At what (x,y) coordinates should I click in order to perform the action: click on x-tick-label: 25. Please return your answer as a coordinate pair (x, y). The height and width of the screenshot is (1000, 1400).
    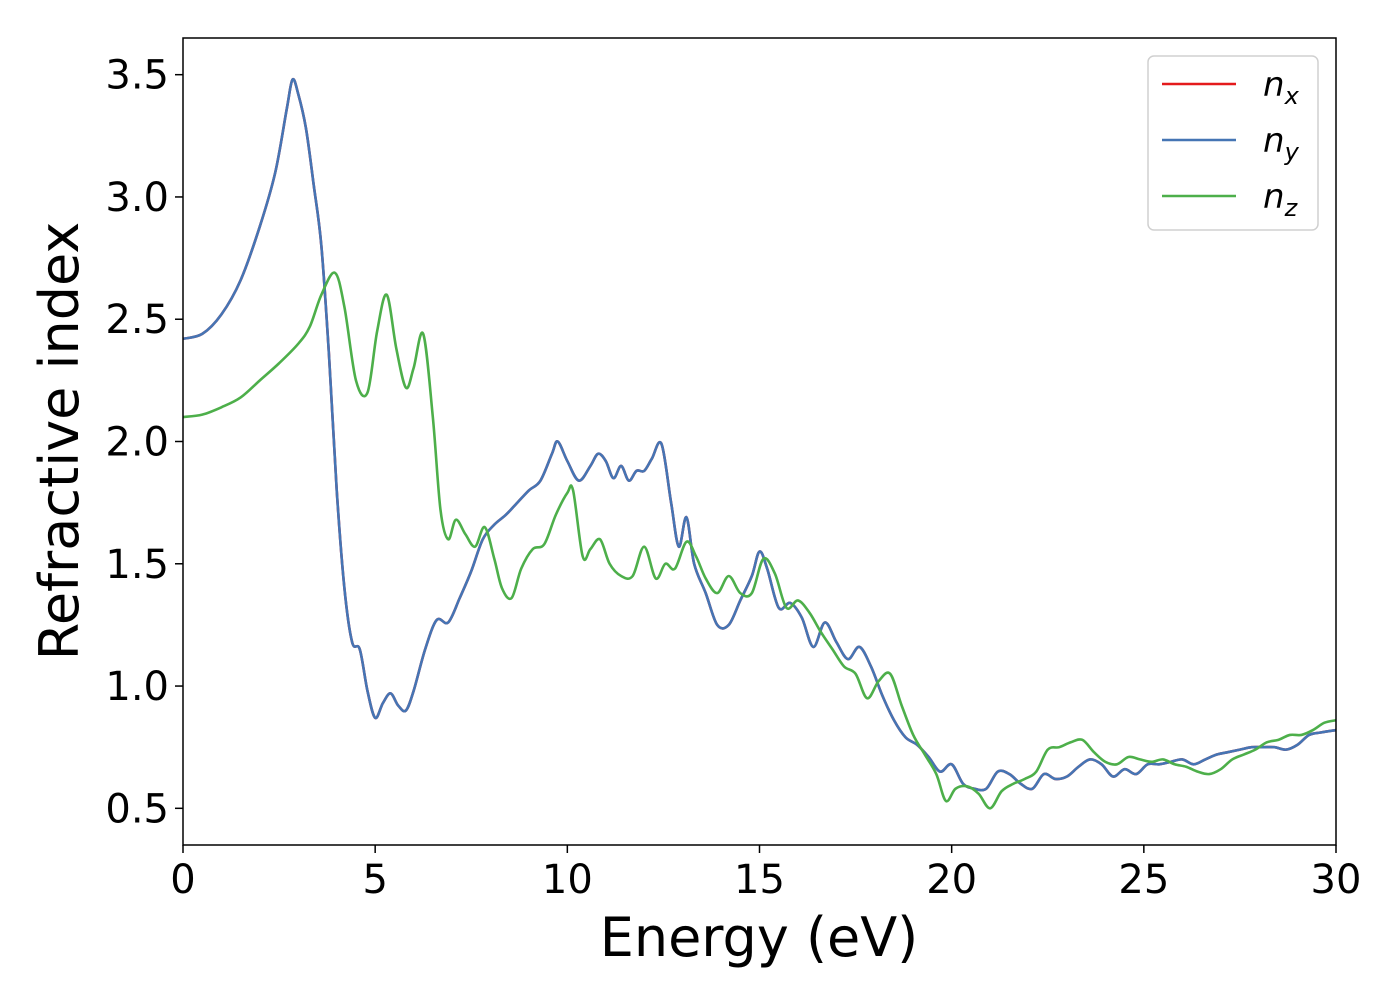
    Looking at the image, I should click on (1143, 880).